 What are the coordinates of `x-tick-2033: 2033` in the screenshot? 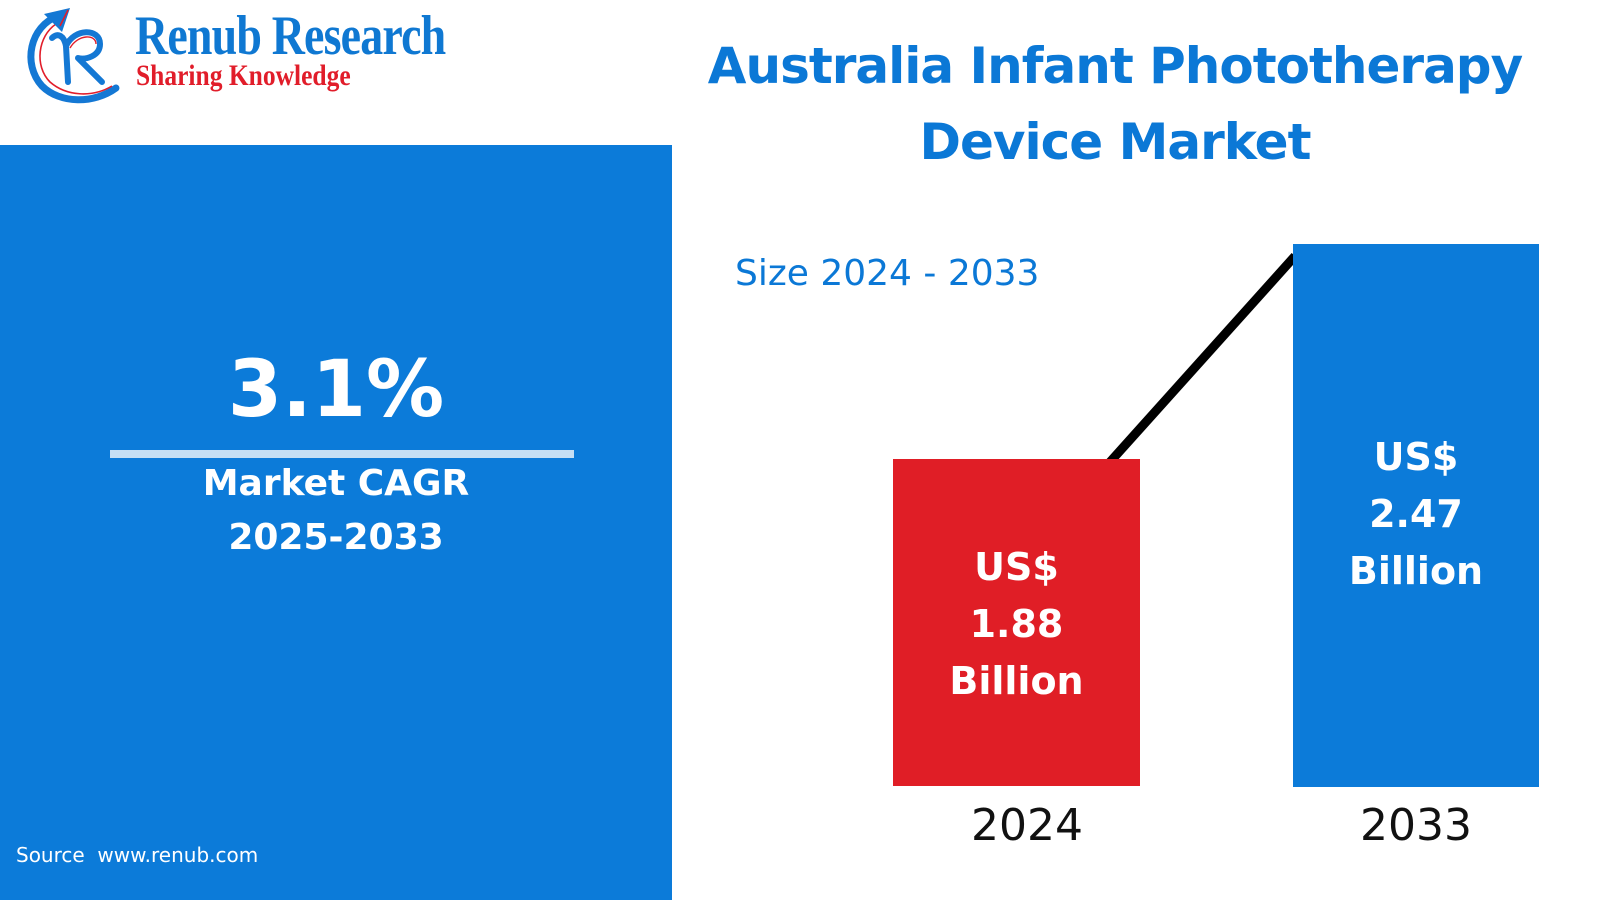 It's located at (1416, 825).